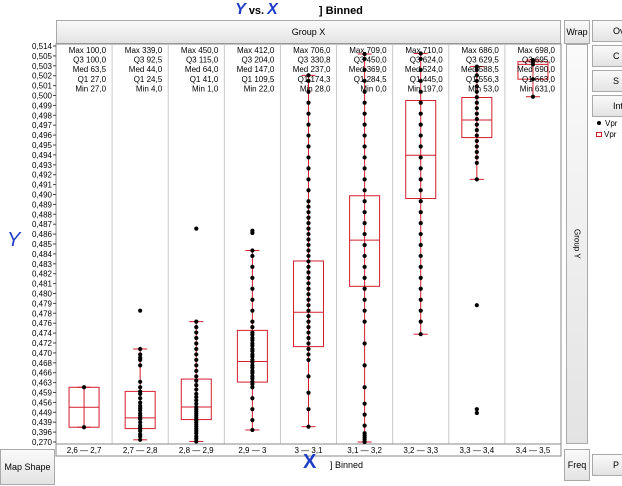 The width and height of the screenshot is (622, 486). I want to click on y-tick-label: 0,484, so click(42, 254).